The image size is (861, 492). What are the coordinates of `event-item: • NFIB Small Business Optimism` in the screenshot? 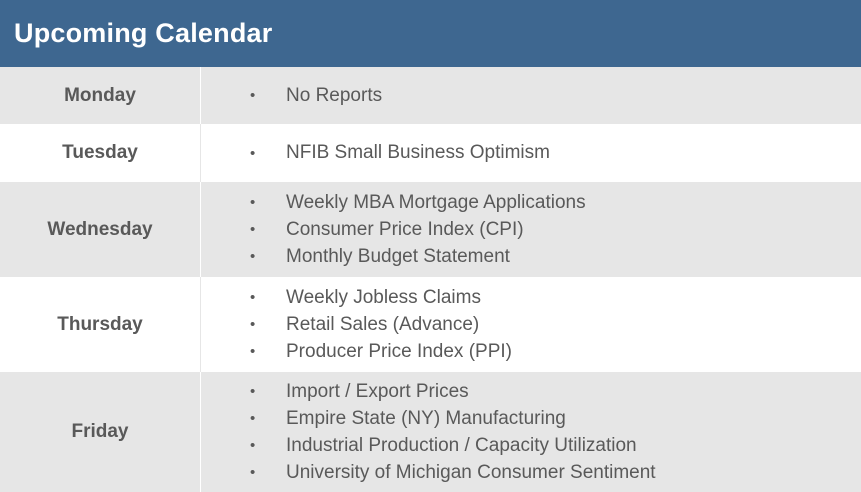 It's located at (400, 153).